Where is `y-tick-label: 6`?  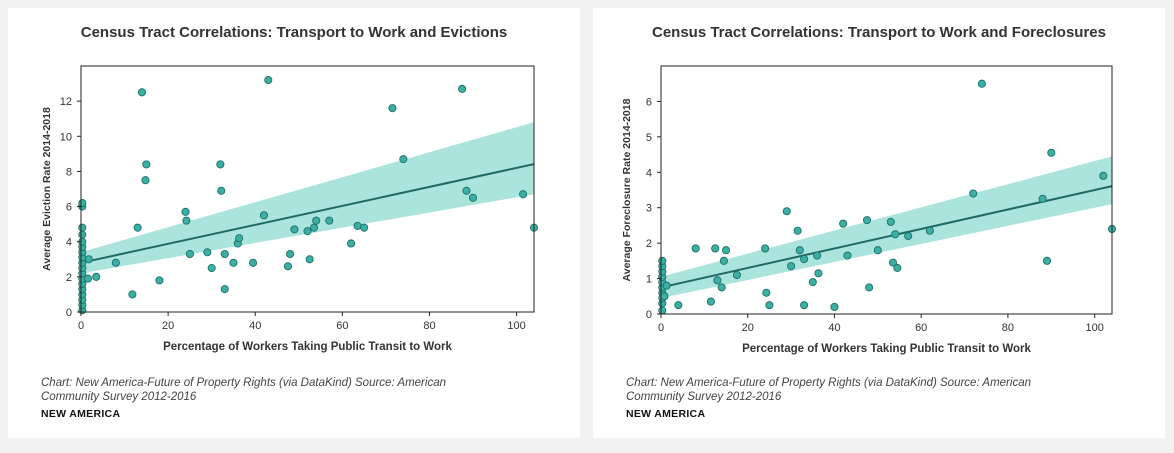
y-tick-label: 6 is located at coordinates (649, 102).